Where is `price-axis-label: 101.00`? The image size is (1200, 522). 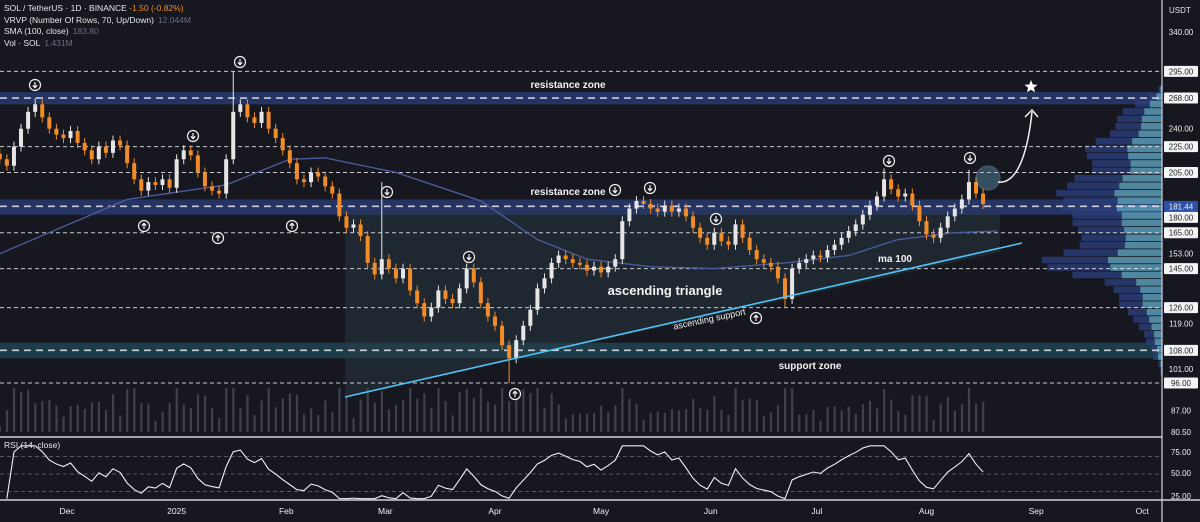
price-axis-label: 101.00 is located at coordinates (1181, 369).